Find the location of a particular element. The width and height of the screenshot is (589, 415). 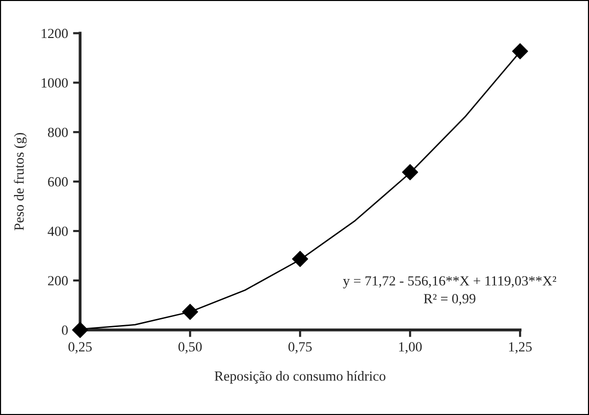

x-axis-title: Reposição do consumo hídrico is located at coordinates (300, 377).